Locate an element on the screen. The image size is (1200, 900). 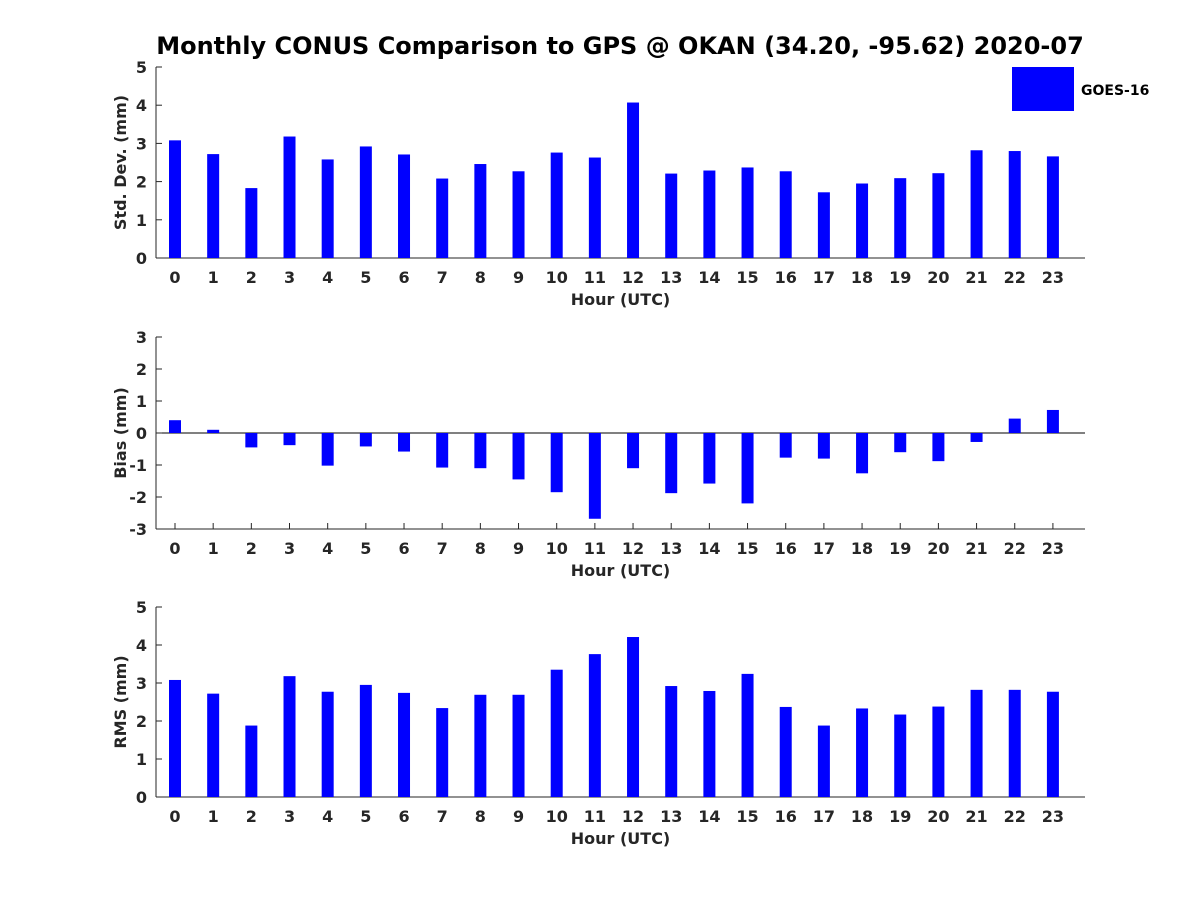
y-tick-label: -3 is located at coordinates (138, 529).